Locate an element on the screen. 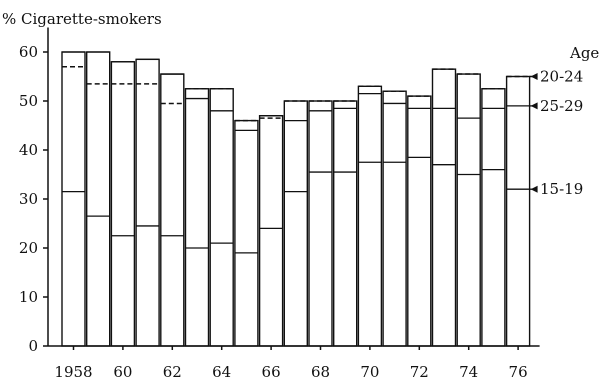 The height and width of the screenshot is (381, 614). bar-1974 is located at coordinates (468, 210).